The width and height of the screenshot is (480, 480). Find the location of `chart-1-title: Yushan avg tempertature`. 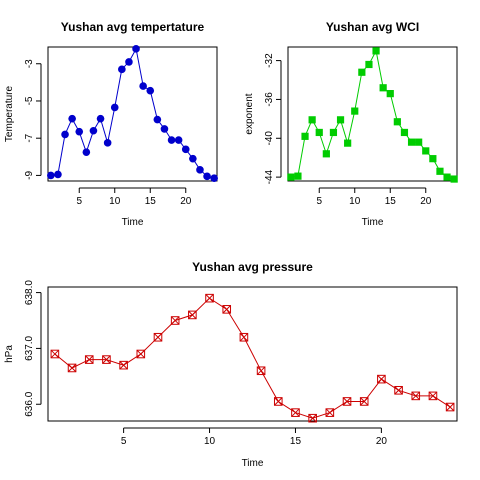

chart-1-title: Yushan avg tempertature is located at coordinates (133, 27).